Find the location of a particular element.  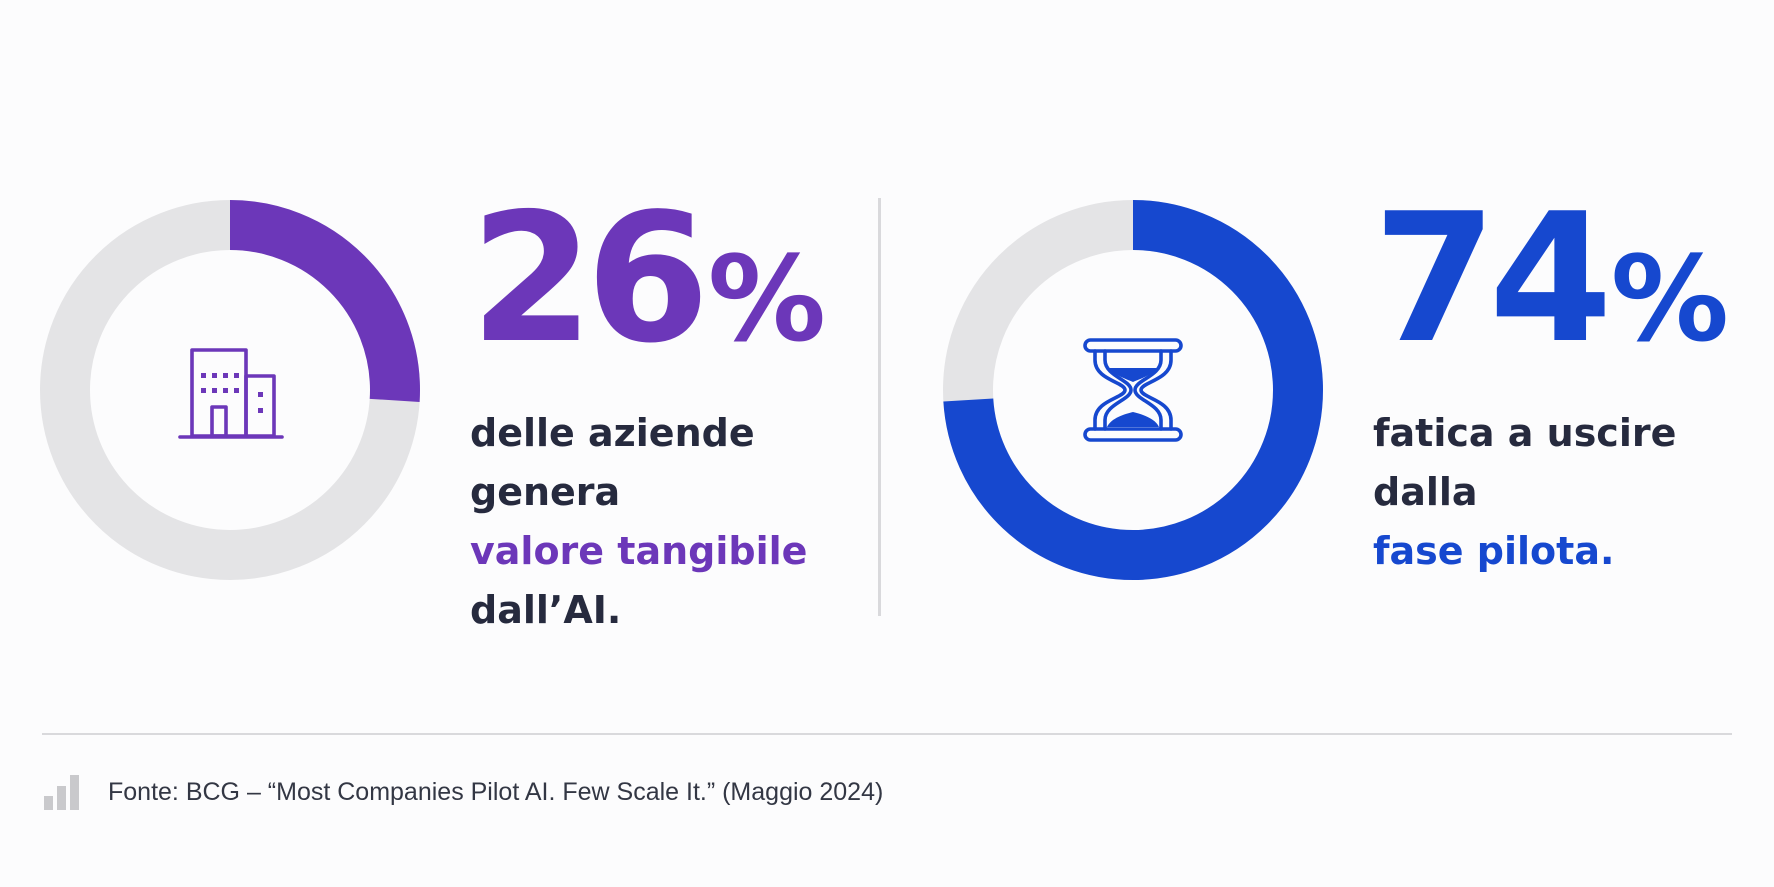

bar-chart-icon is located at coordinates (62, 792).